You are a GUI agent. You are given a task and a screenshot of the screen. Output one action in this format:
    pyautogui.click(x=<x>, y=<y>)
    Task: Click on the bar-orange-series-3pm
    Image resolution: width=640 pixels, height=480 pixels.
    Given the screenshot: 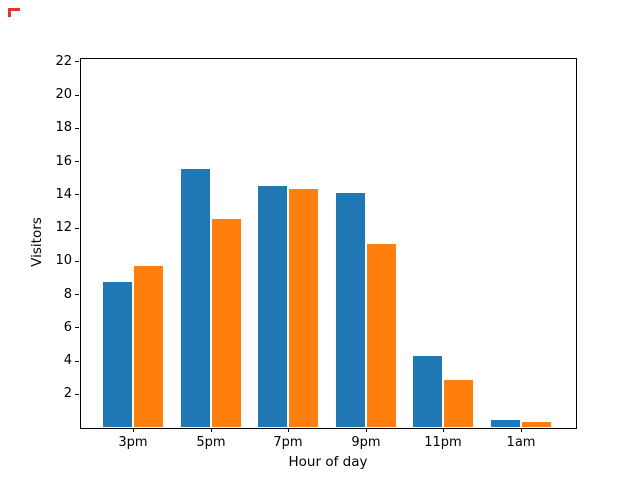 What is the action you would take?
    pyautogui.click(x=148, y=346)
    